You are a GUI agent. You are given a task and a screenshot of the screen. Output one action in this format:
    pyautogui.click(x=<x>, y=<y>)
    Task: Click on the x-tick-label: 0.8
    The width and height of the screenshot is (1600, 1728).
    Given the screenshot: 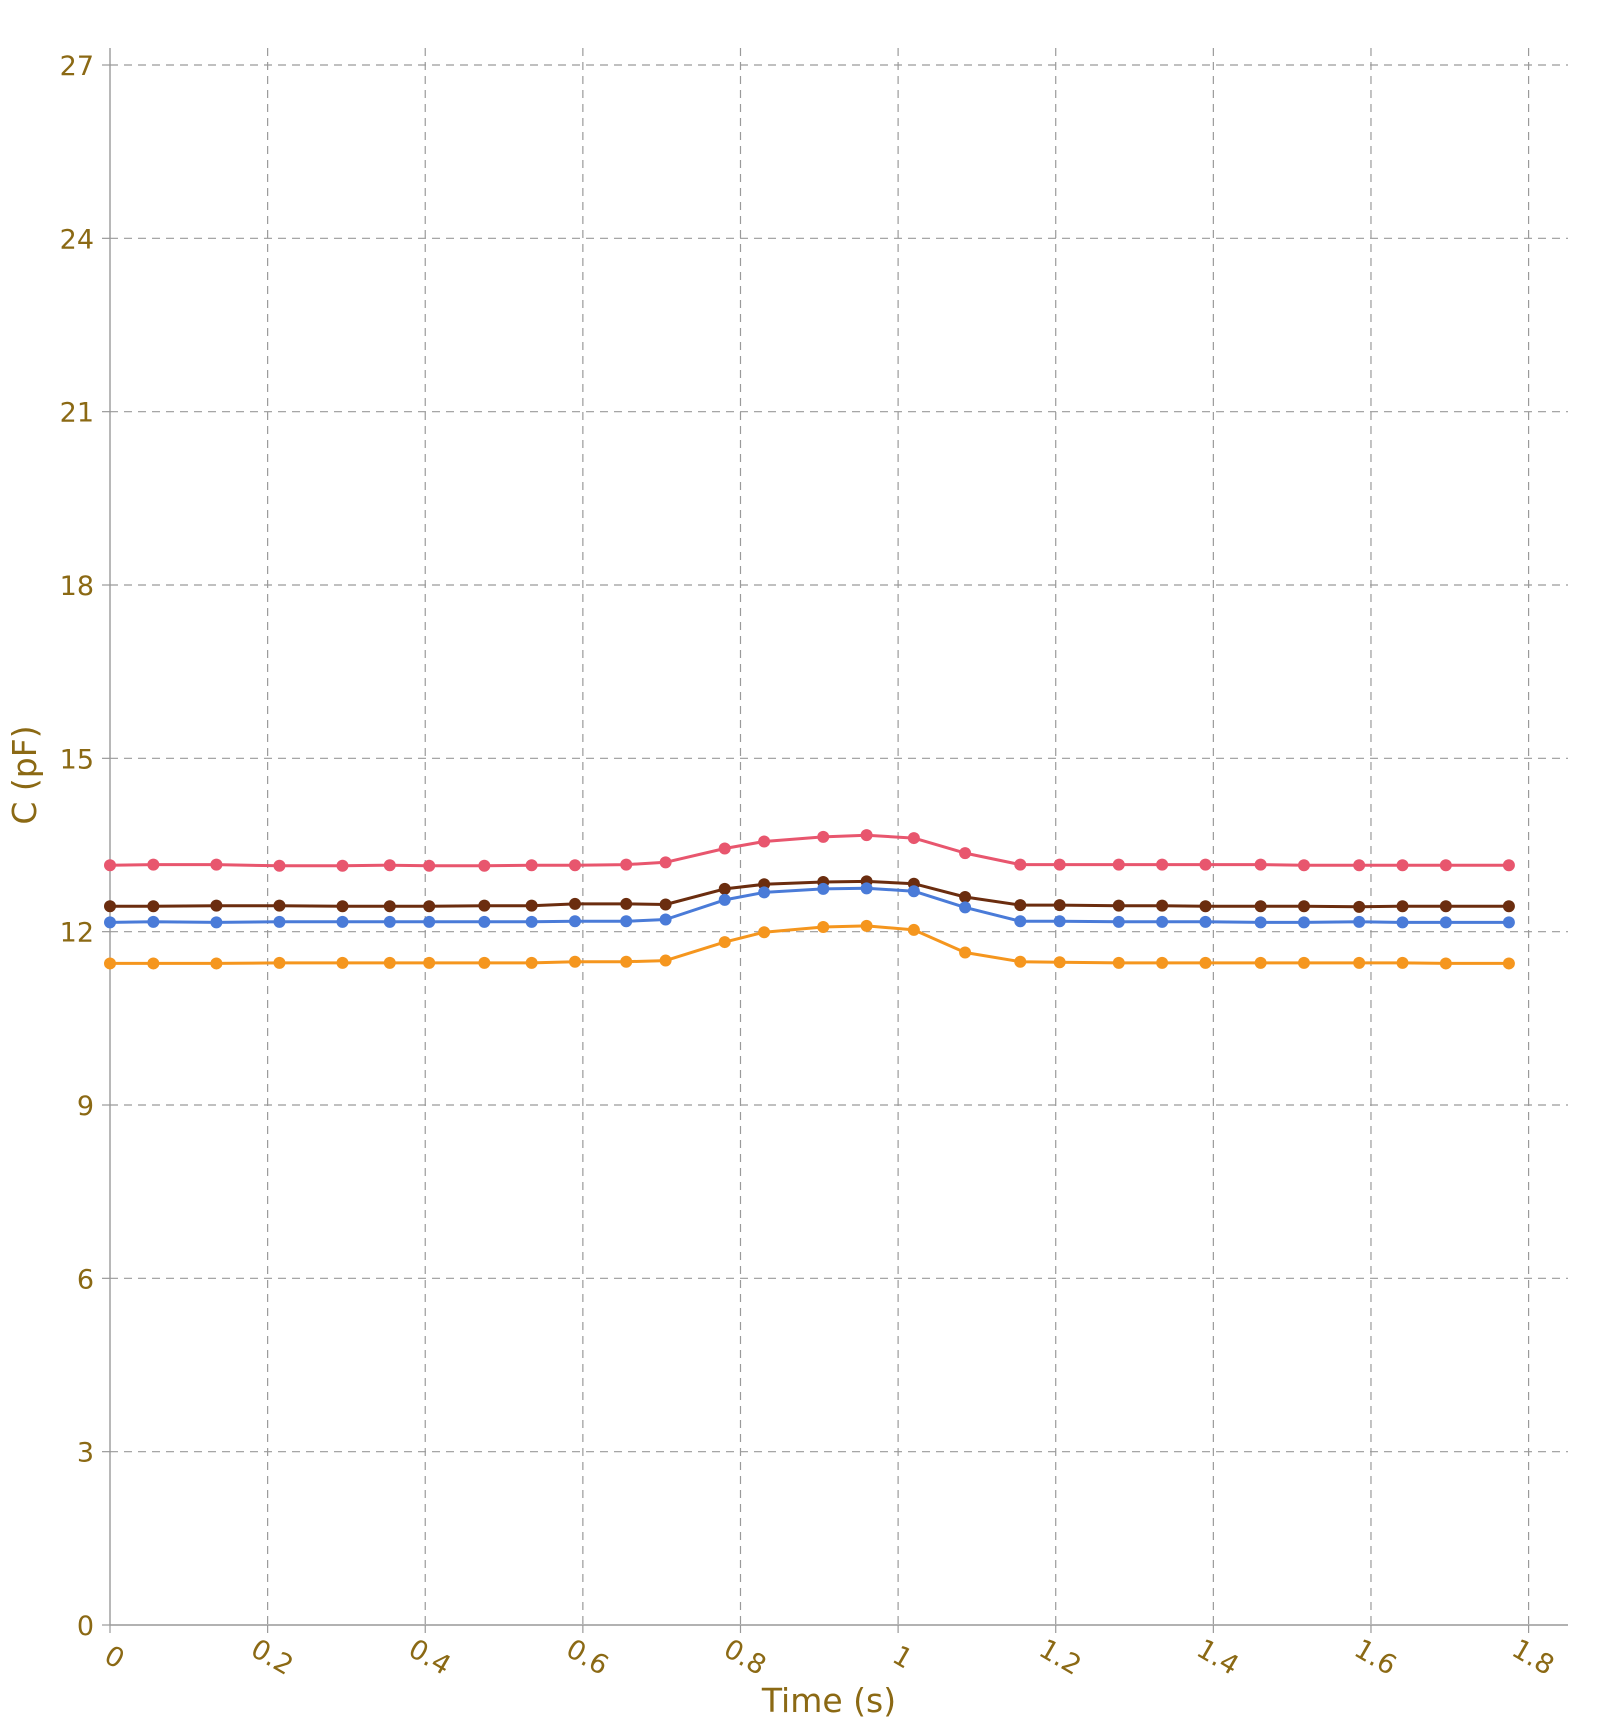 What is the action you would take?
    pyautogui.click(x=744, y=1657)
    